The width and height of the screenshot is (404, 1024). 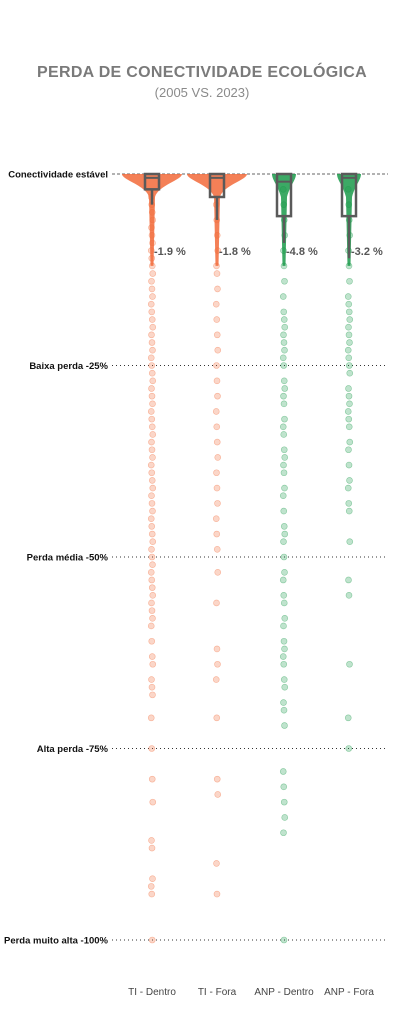 What do you see at coordinates (284, 992) in the screenshot?
I see `category-label: ANP - Dentro` at bounding box center [284, 992].